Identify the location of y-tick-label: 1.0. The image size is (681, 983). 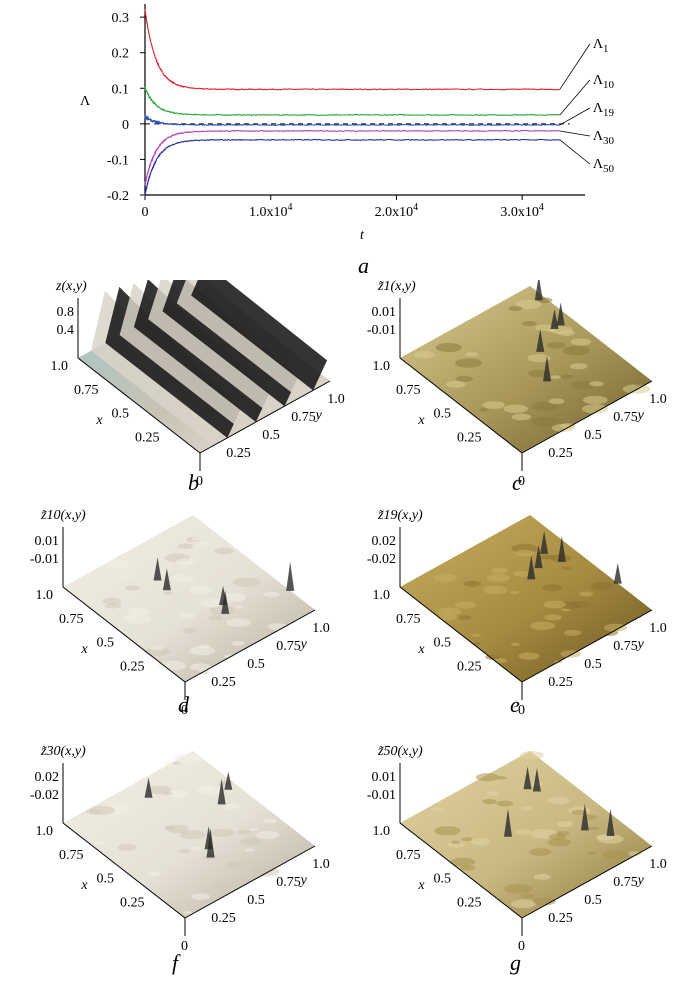
(658, 399).